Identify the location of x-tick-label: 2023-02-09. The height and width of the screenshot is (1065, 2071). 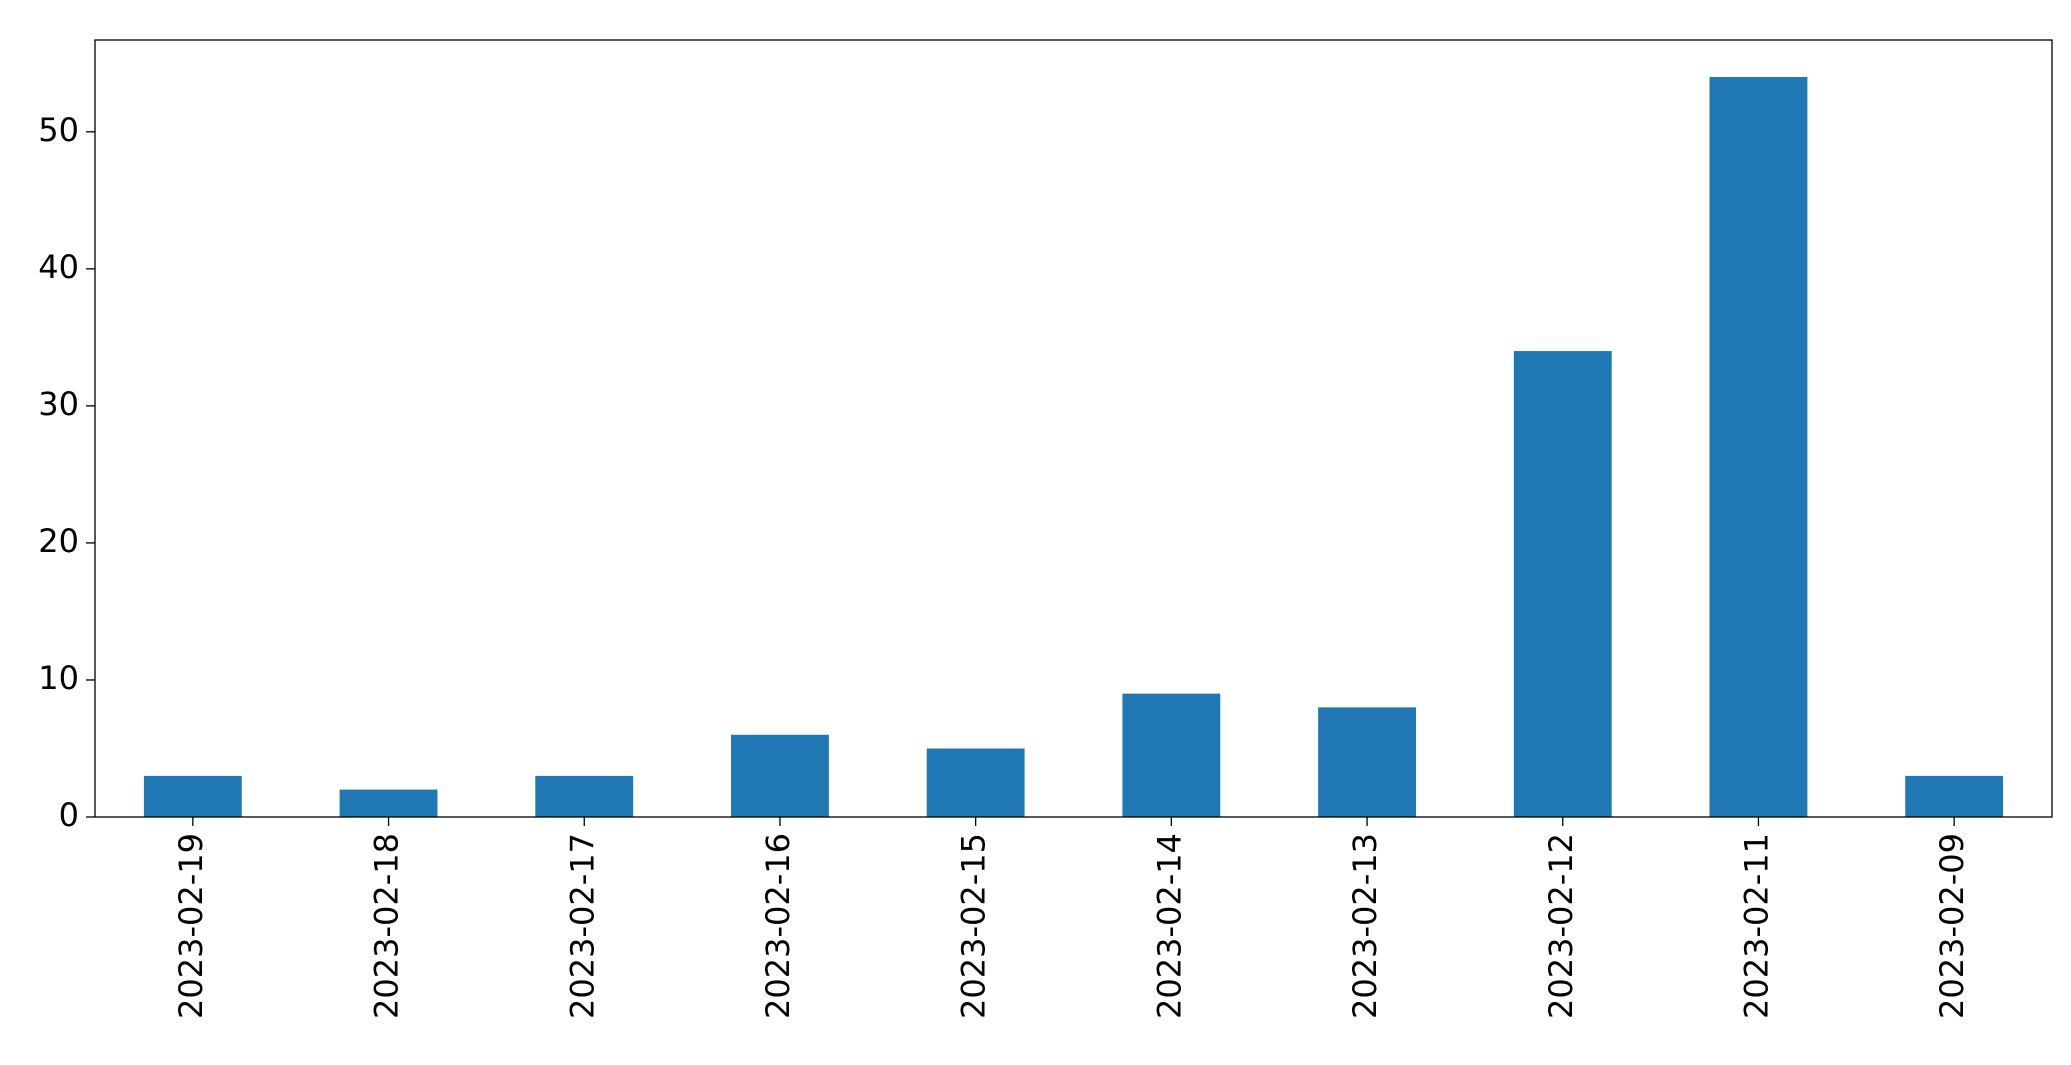
(1952, 926).